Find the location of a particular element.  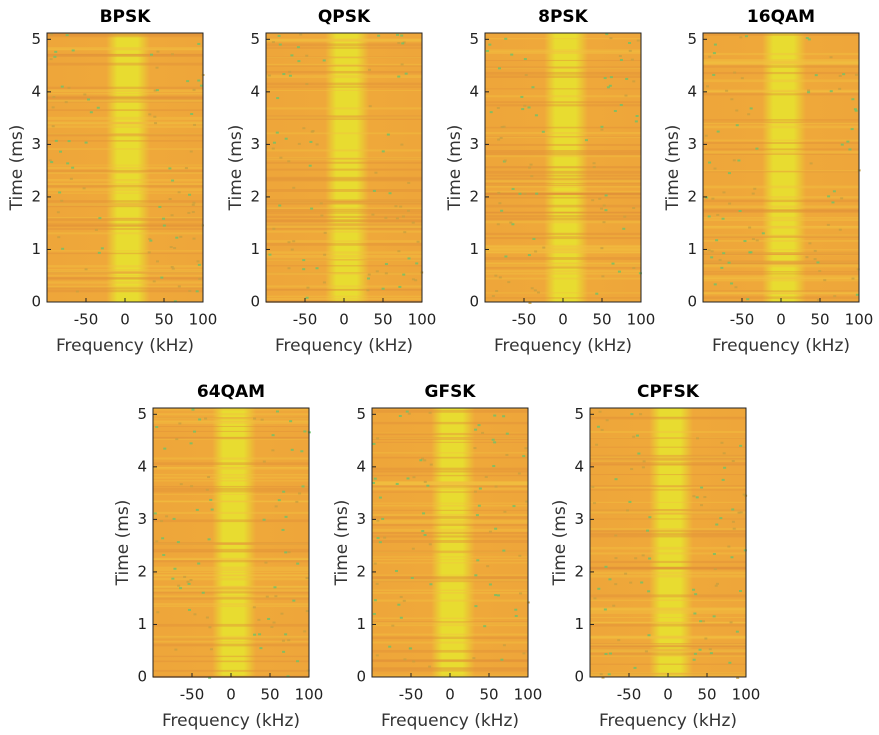

spectrogram is located at coordinates (125, 167).